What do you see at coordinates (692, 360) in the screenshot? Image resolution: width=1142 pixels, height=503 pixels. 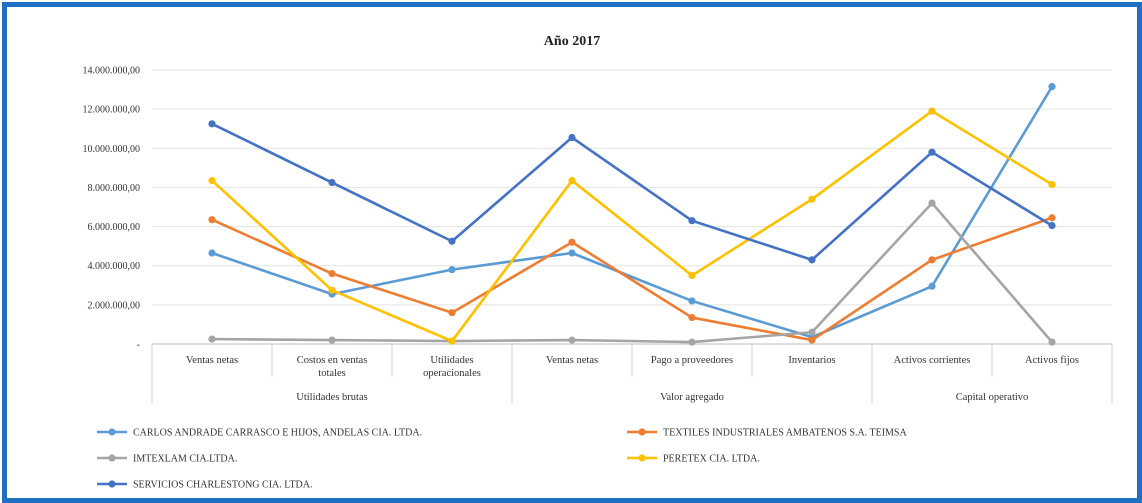 I see `x-tick-label: Pago a proveedores` at bounding box center [692, 360].